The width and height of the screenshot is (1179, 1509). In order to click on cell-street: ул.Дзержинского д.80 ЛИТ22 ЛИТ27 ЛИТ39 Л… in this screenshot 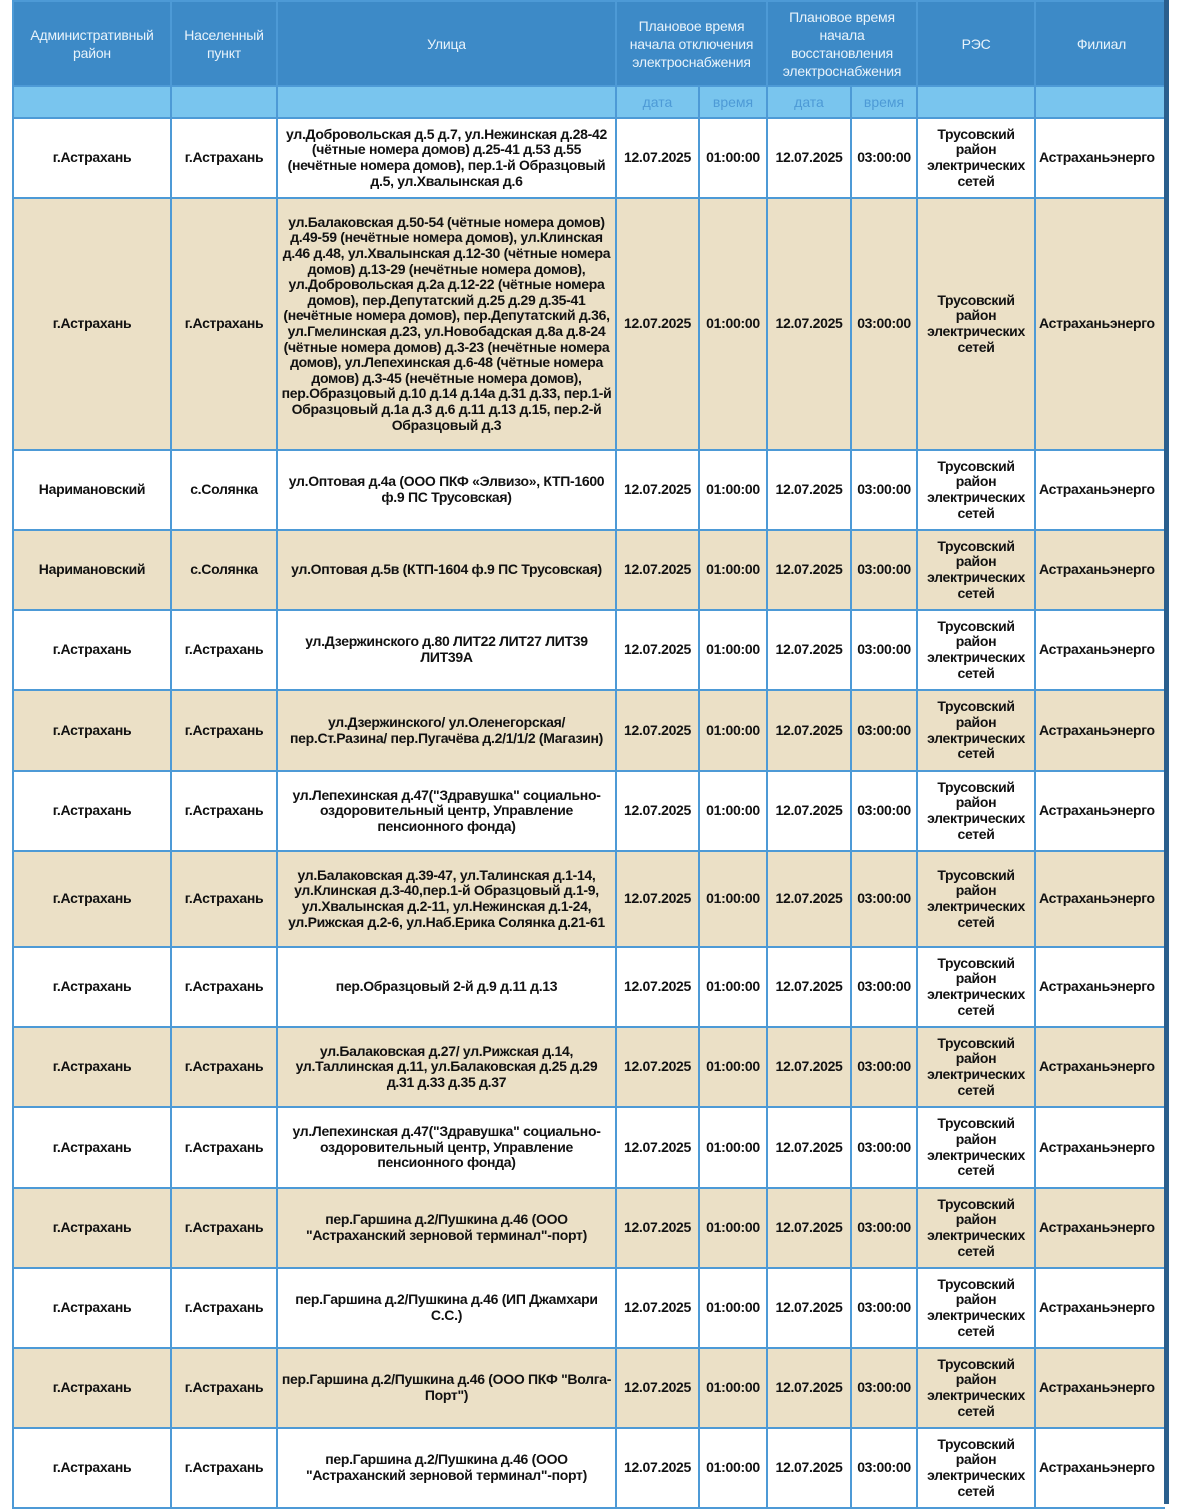, I will do `click(446, 650)`.